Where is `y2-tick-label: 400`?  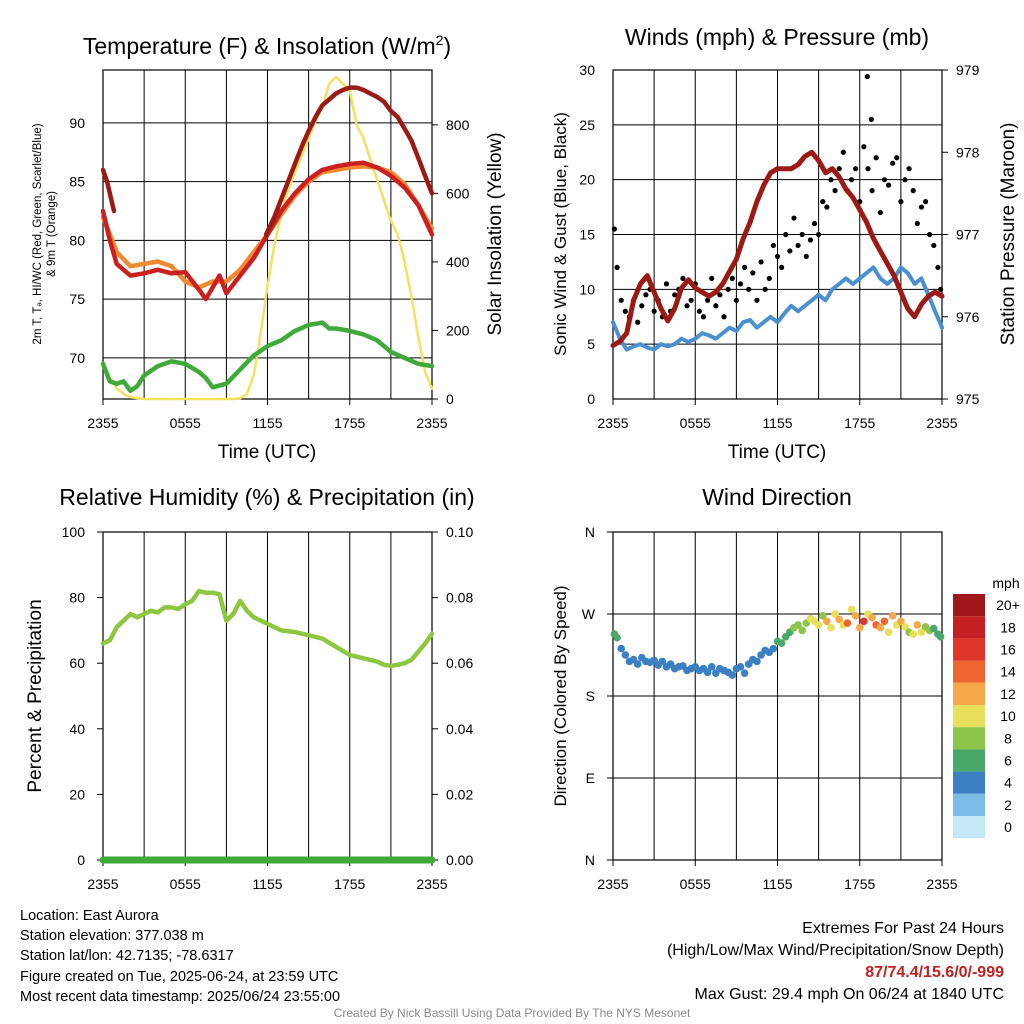
y2-tick-label: 400 is located at coordinates (458, 262).